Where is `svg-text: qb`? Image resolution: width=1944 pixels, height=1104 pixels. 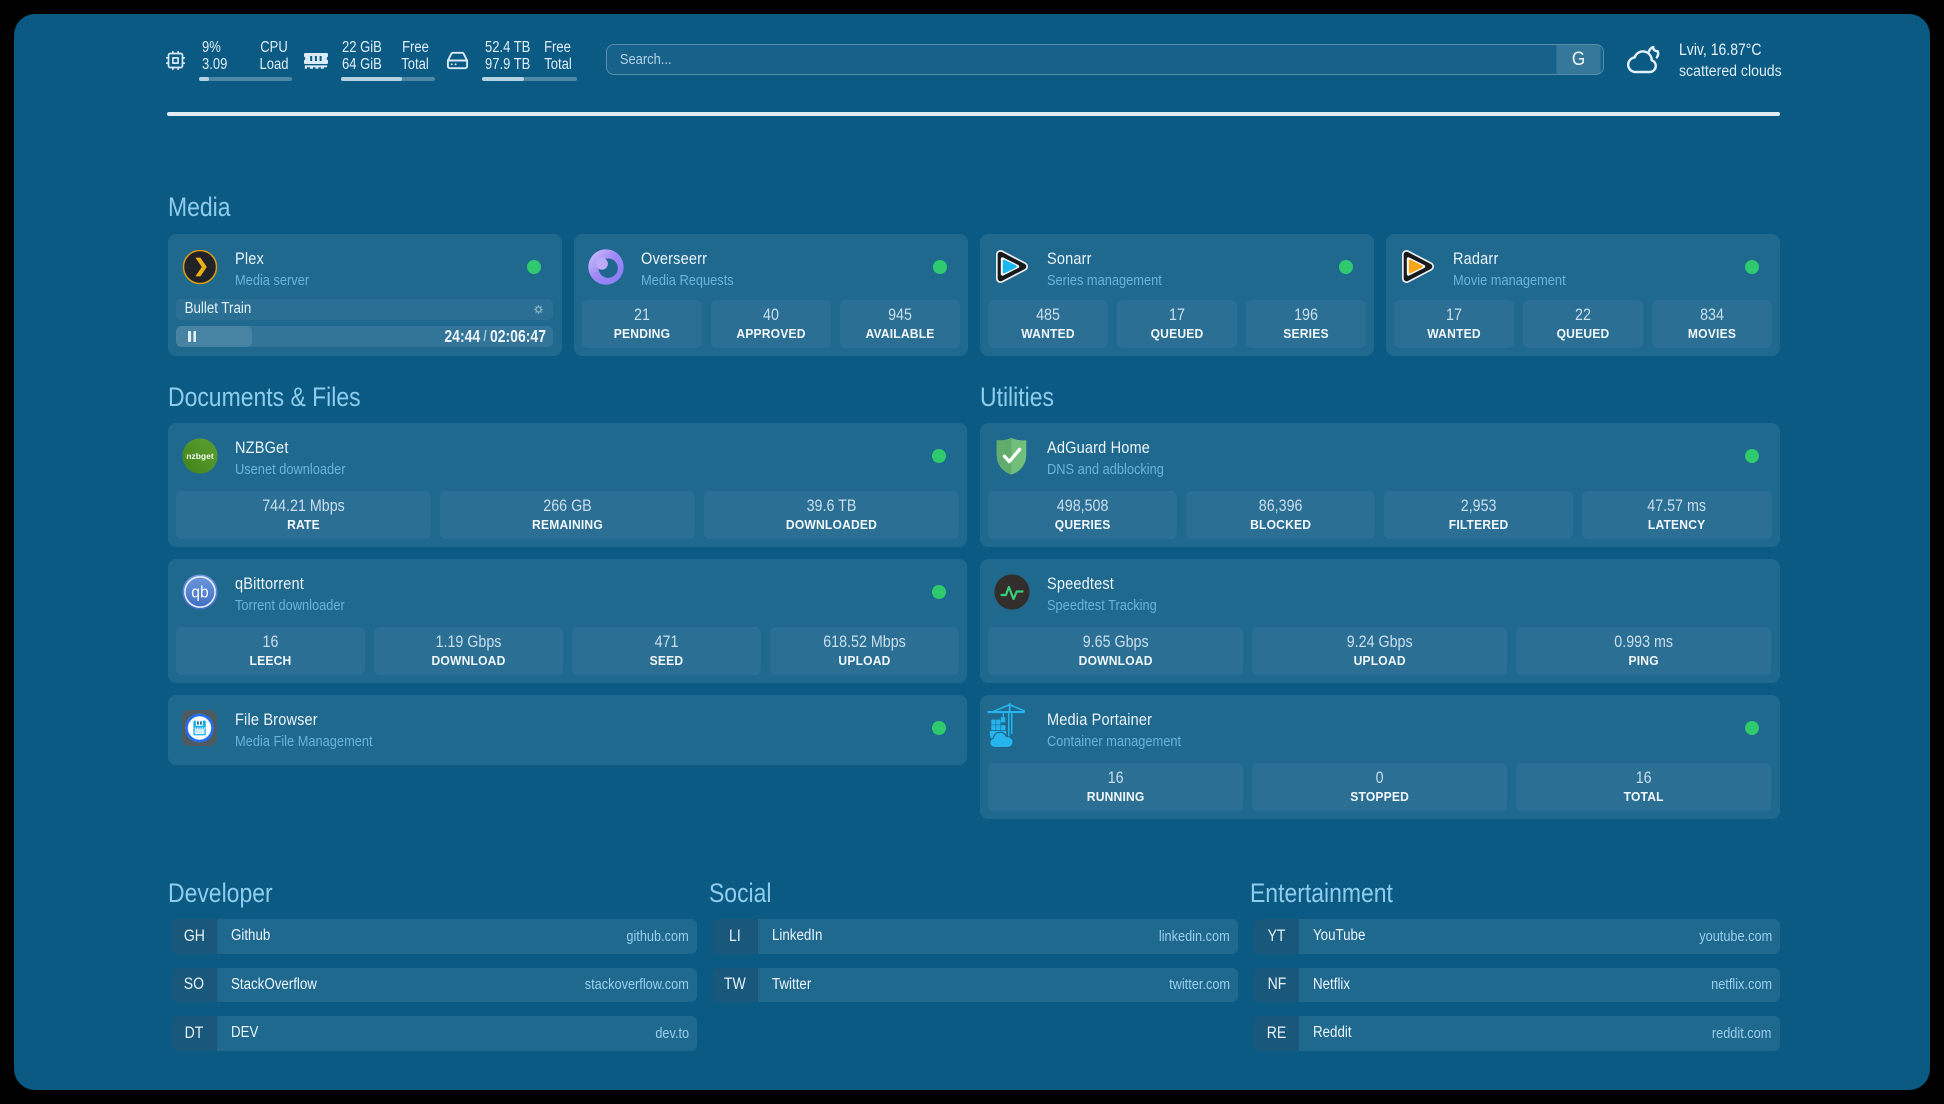 svg-text: qb is located at coordinates (199, 592).